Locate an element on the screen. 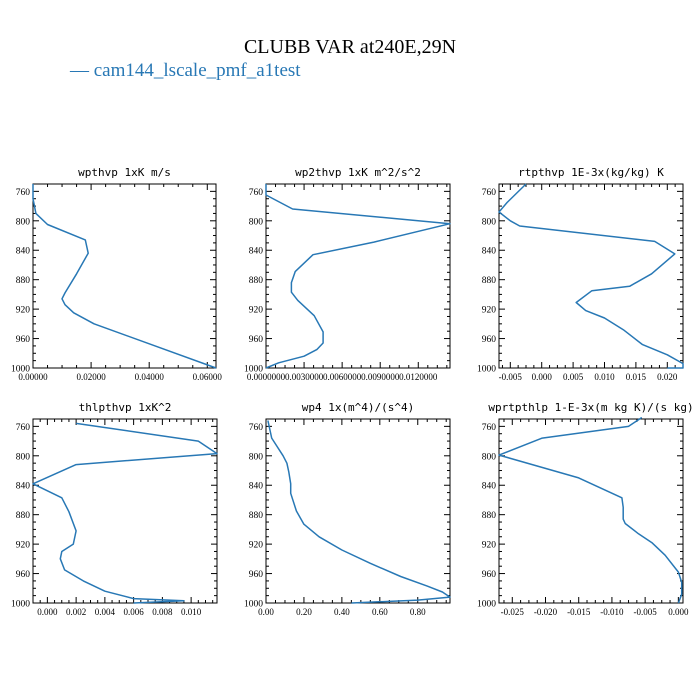  panel-title: wp4 1x(m^4)/(s^4) is located at coordinates (358, 407).